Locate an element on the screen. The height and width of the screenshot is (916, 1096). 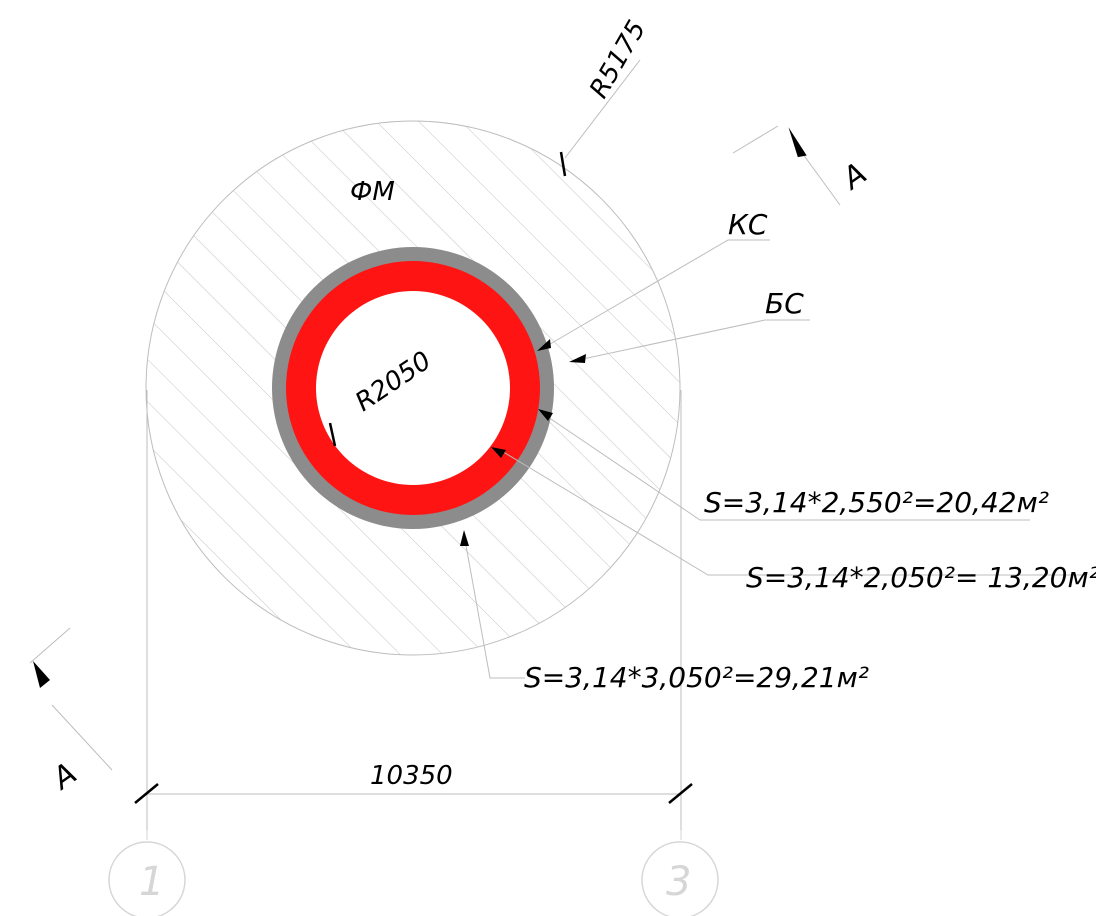
concrete-layer-2-label: БС is located at coordinates (784, 303).